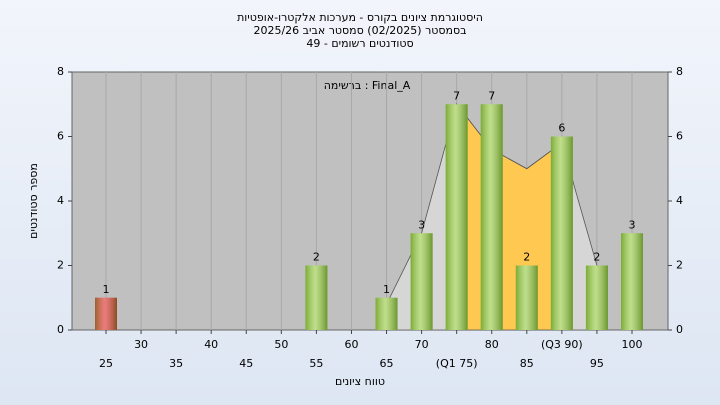 This screenshot has width=720, height=405. I want to click on x-tick-label: 30, so click(141, 344).